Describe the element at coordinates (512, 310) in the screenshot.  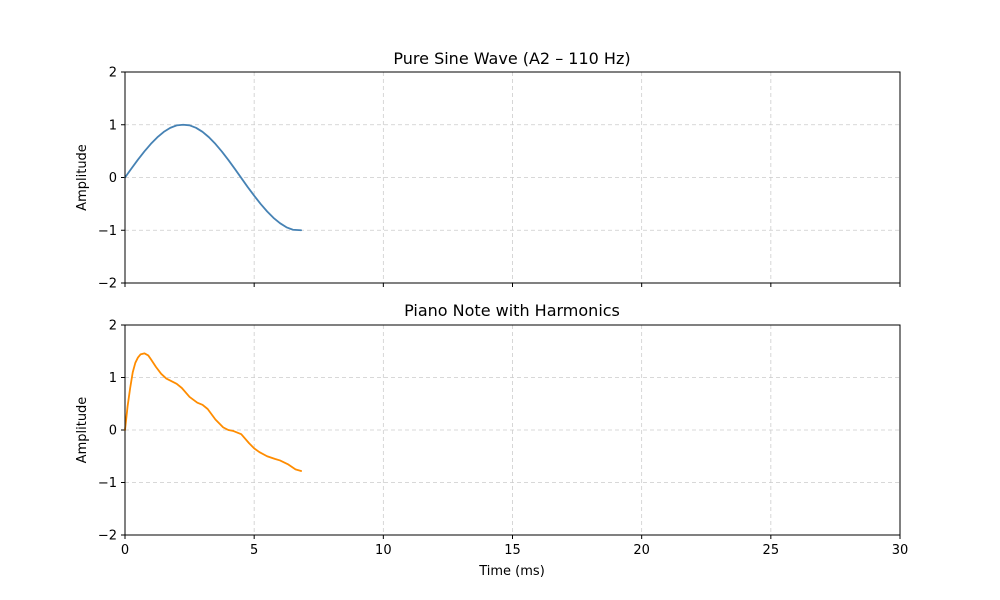
I see `piano-note-title: Piano Note with Harmonics` at that location.